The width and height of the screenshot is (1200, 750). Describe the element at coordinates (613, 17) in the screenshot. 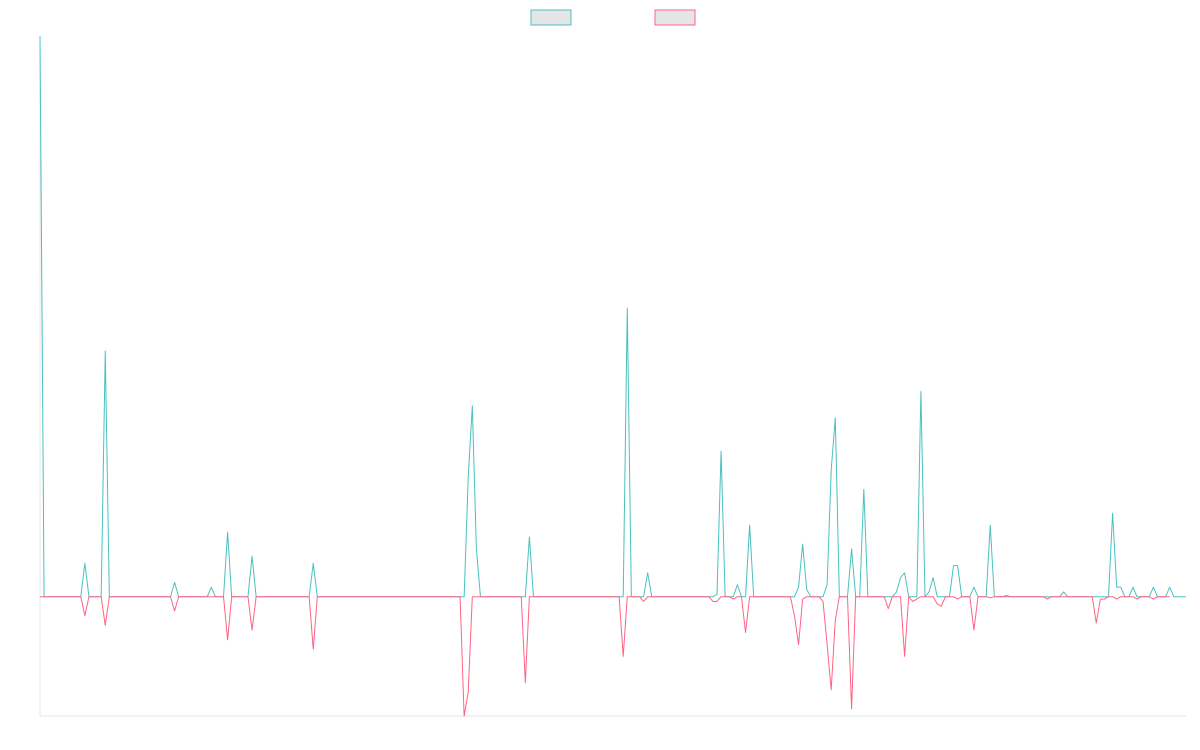

I see `chart-legend` at that location.